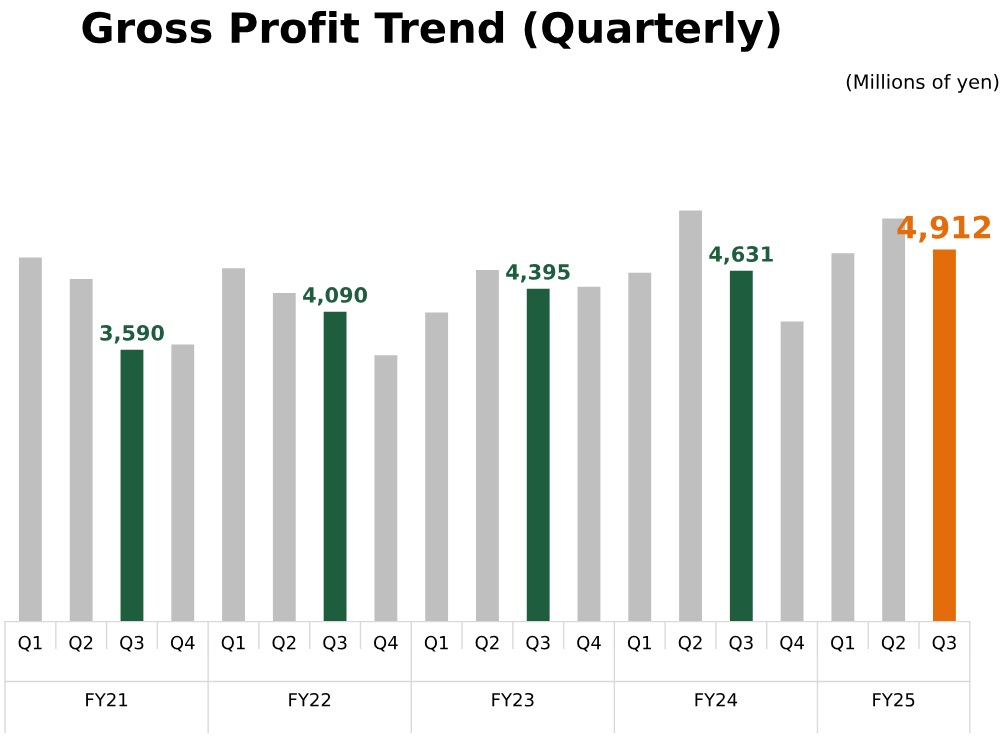 The image size is (1005, 740). I want to click on text: FY25, so click(894, 699).